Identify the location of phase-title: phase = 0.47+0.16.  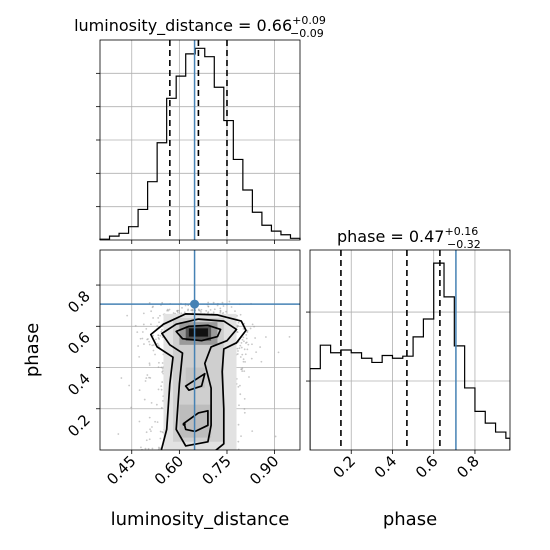
(407, 235).